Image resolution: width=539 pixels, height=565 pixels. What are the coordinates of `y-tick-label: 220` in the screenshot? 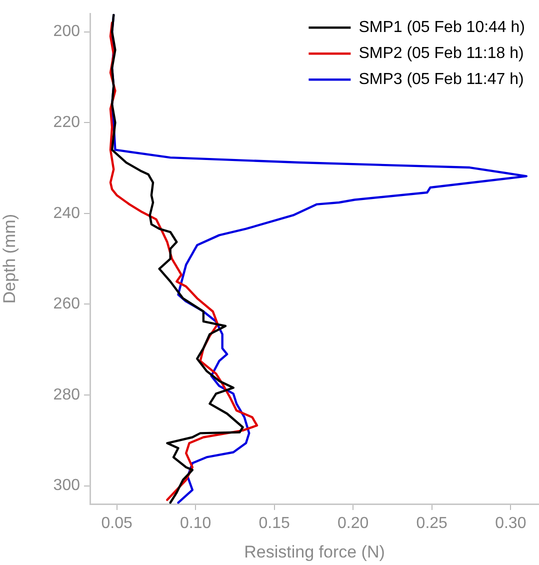 It's located at (66, 122).